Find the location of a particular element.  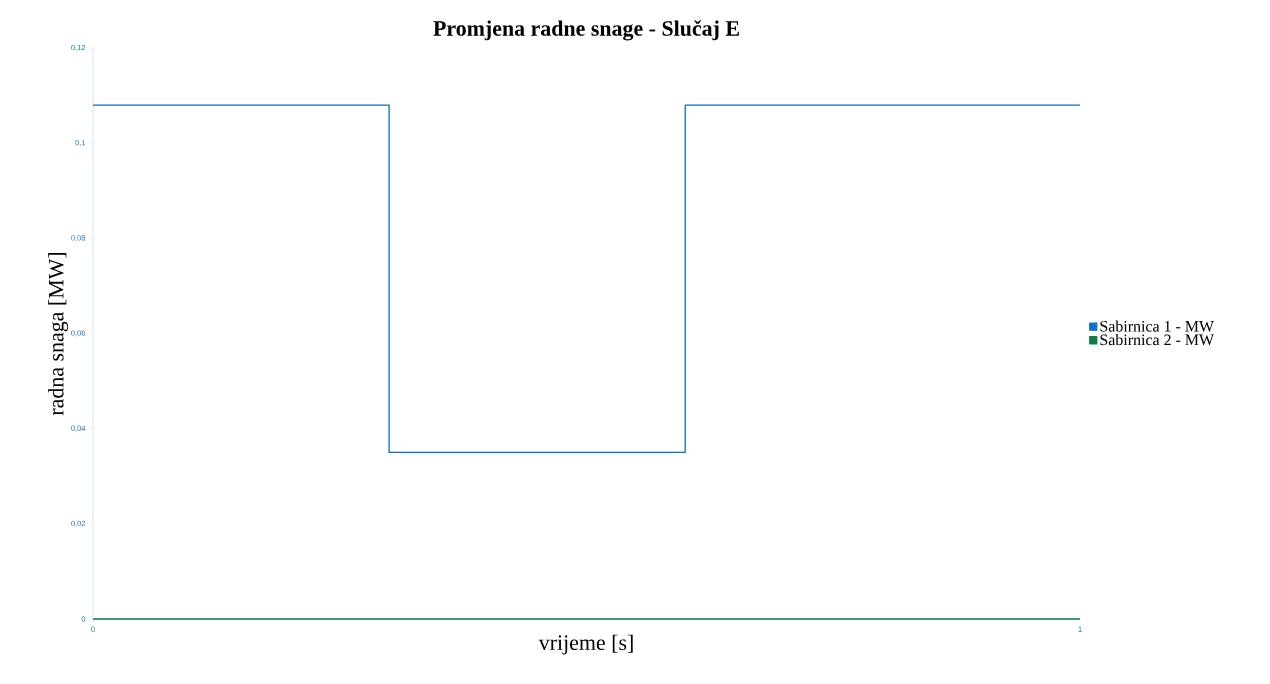

legend-label: Sabirnica 2 - MW is located at coordinates (1157, 339).